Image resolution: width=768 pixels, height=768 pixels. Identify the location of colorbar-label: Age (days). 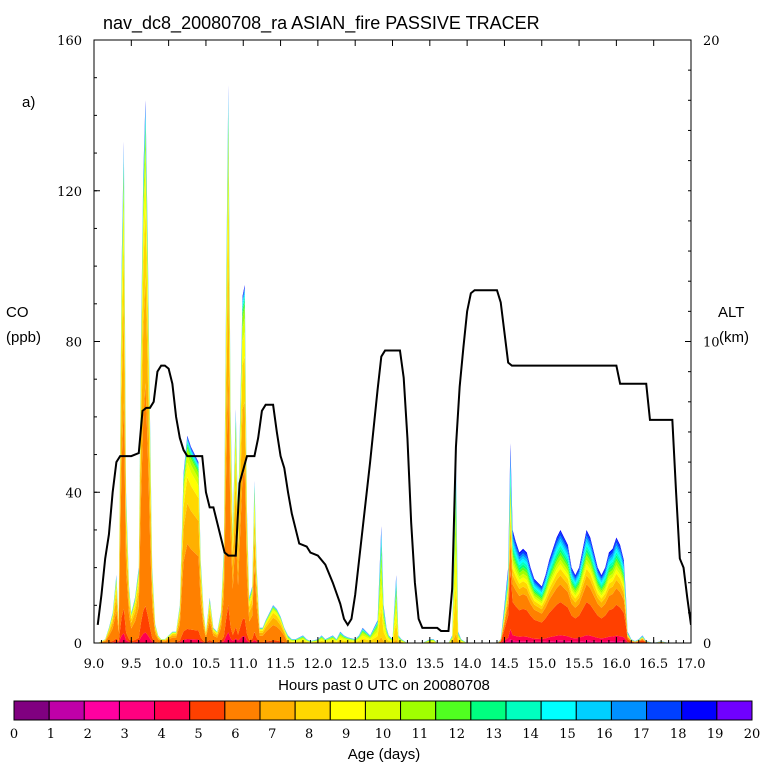
(384, 754).